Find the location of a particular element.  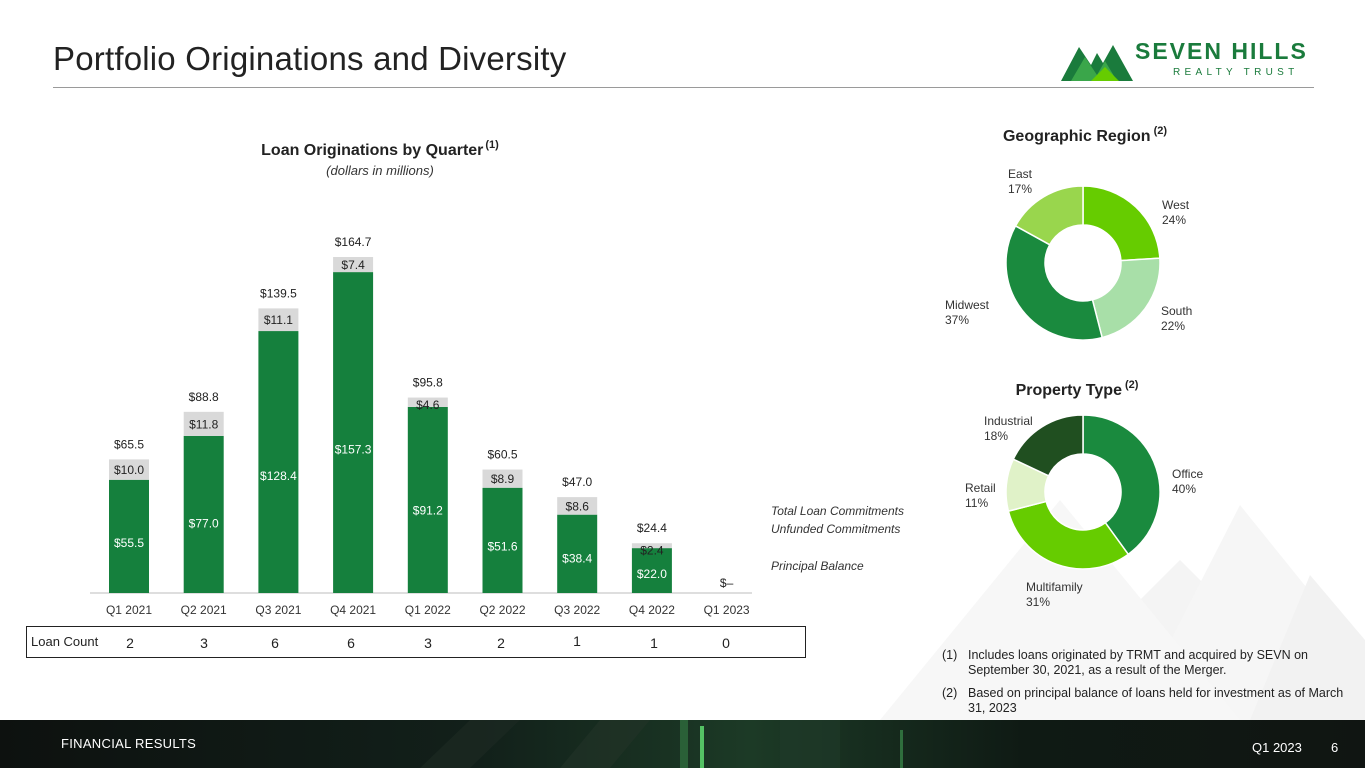

total-value-label: $47.0 is located at coordinates (577, 482).